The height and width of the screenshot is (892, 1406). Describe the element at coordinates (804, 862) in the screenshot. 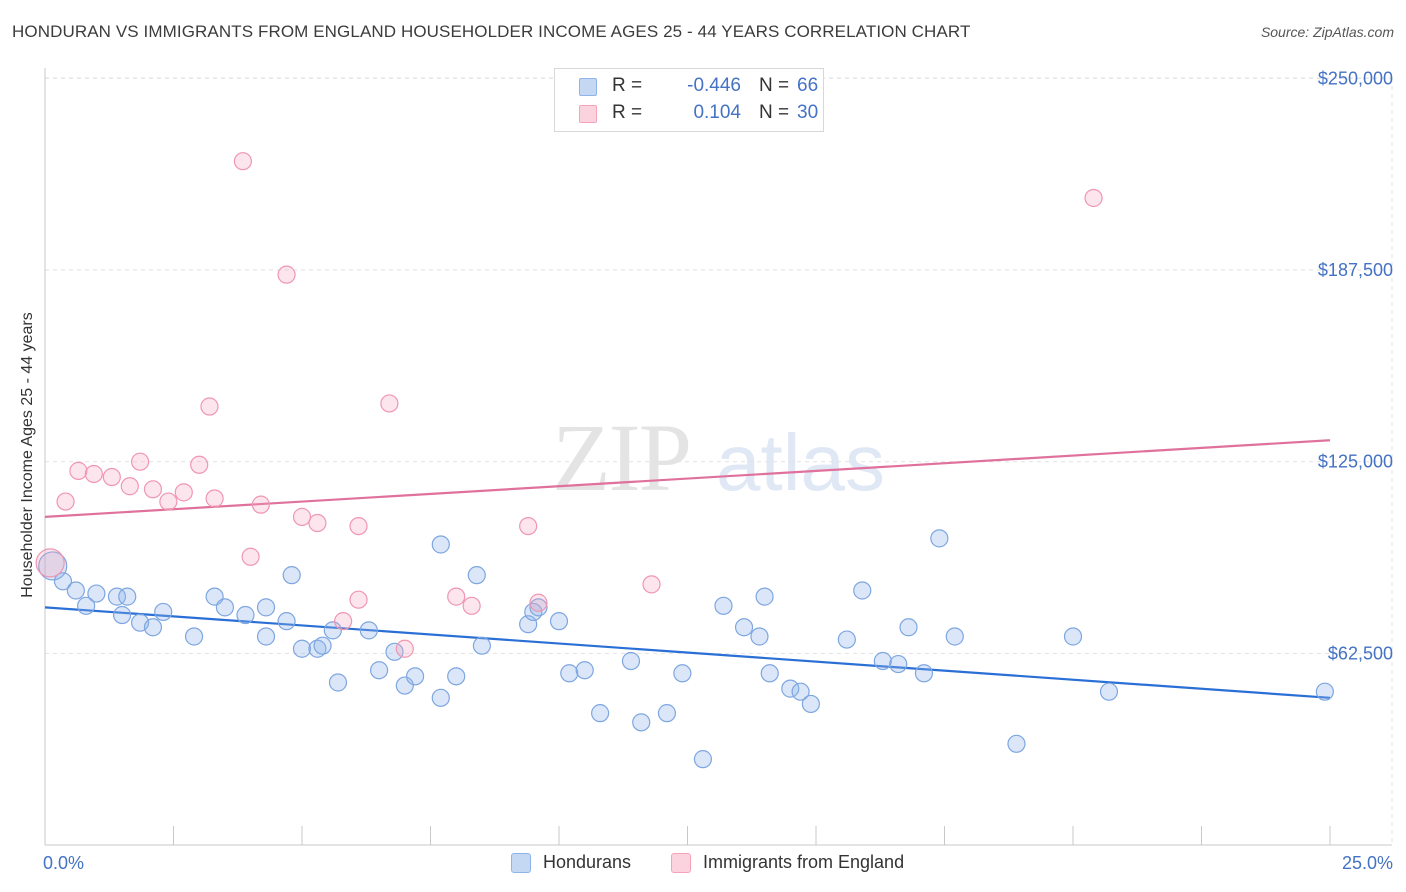

I see `legend-label-england: Immigrants from England` at that location.